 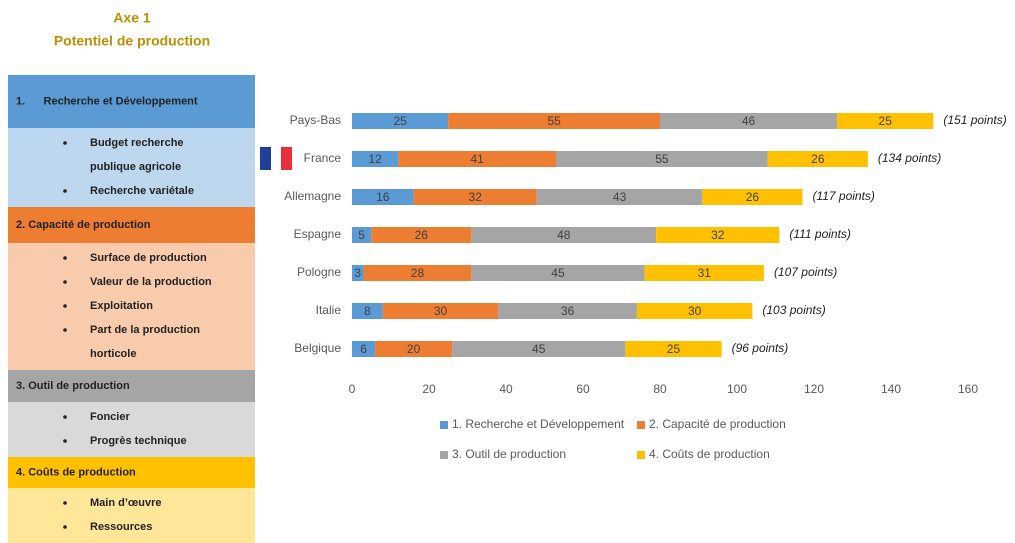 I want to click on data-label: 6, so click(x=363, y=349).